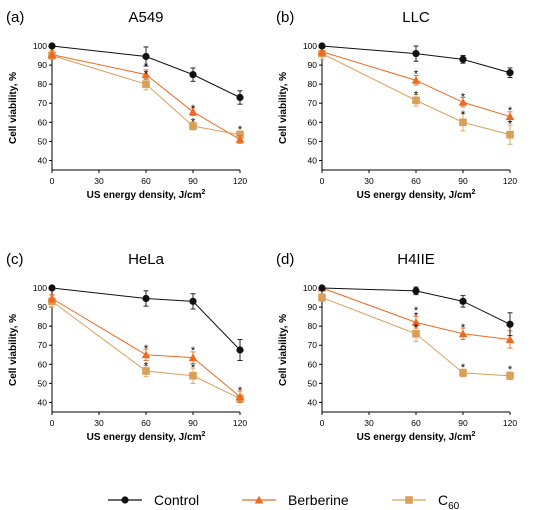 Image resolution: width=550 pixels, height=510 pixels. Describe the element at coordinates (146, 259) in the screenshot. I see `panel-title: HeLa` at that location.